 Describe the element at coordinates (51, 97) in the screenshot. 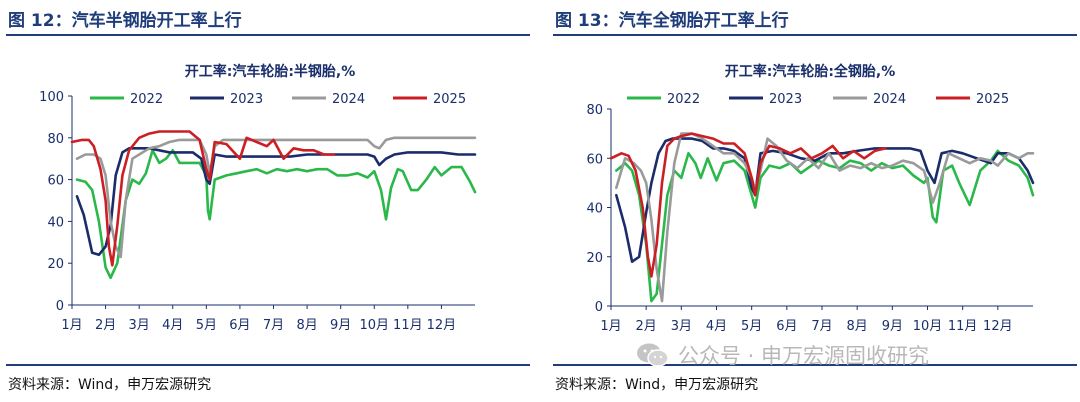

I see `y-tick-label: 100` at that location.